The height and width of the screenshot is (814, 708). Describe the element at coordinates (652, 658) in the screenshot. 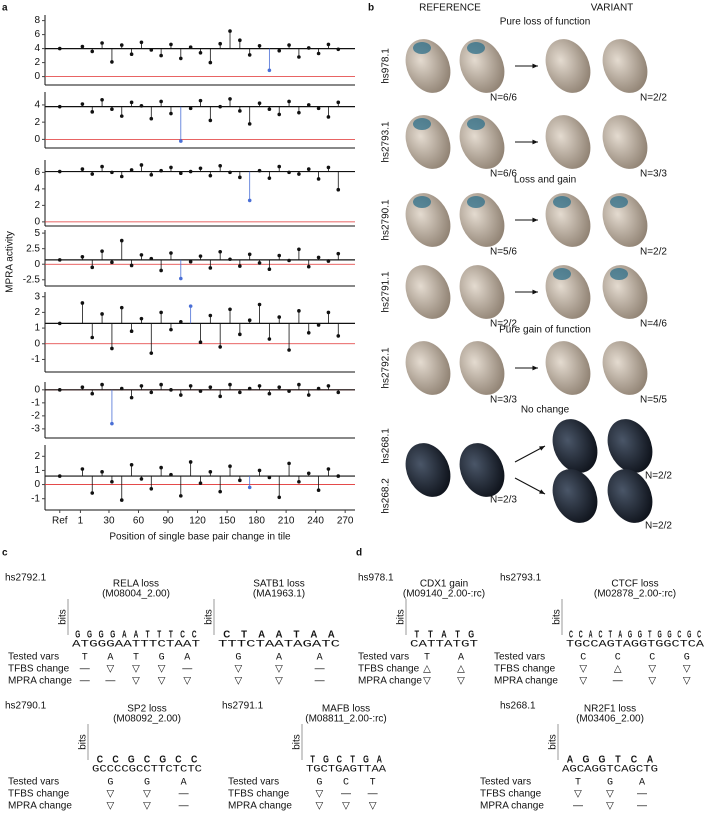

I see `tested-var: C` at that location.